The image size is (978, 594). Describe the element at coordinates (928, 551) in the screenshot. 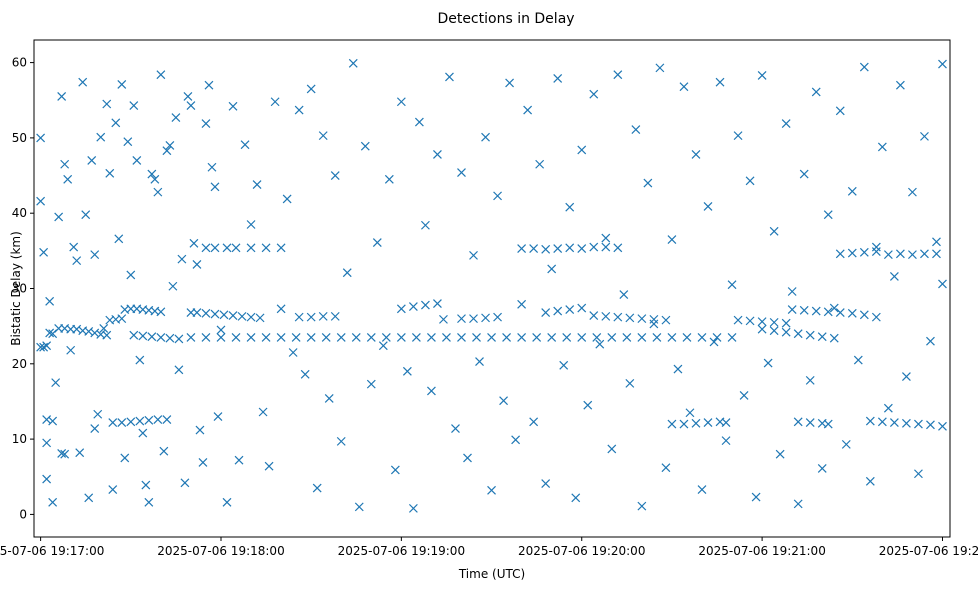

I see `x-tick-label: 2025-07-06 19:22:00` at that location.